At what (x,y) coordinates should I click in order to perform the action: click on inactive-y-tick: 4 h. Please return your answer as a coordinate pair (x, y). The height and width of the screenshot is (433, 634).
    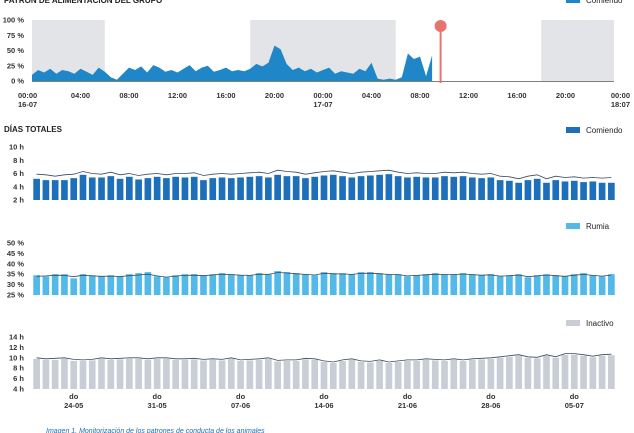
    Looking at the image, I should click on (18, 389).